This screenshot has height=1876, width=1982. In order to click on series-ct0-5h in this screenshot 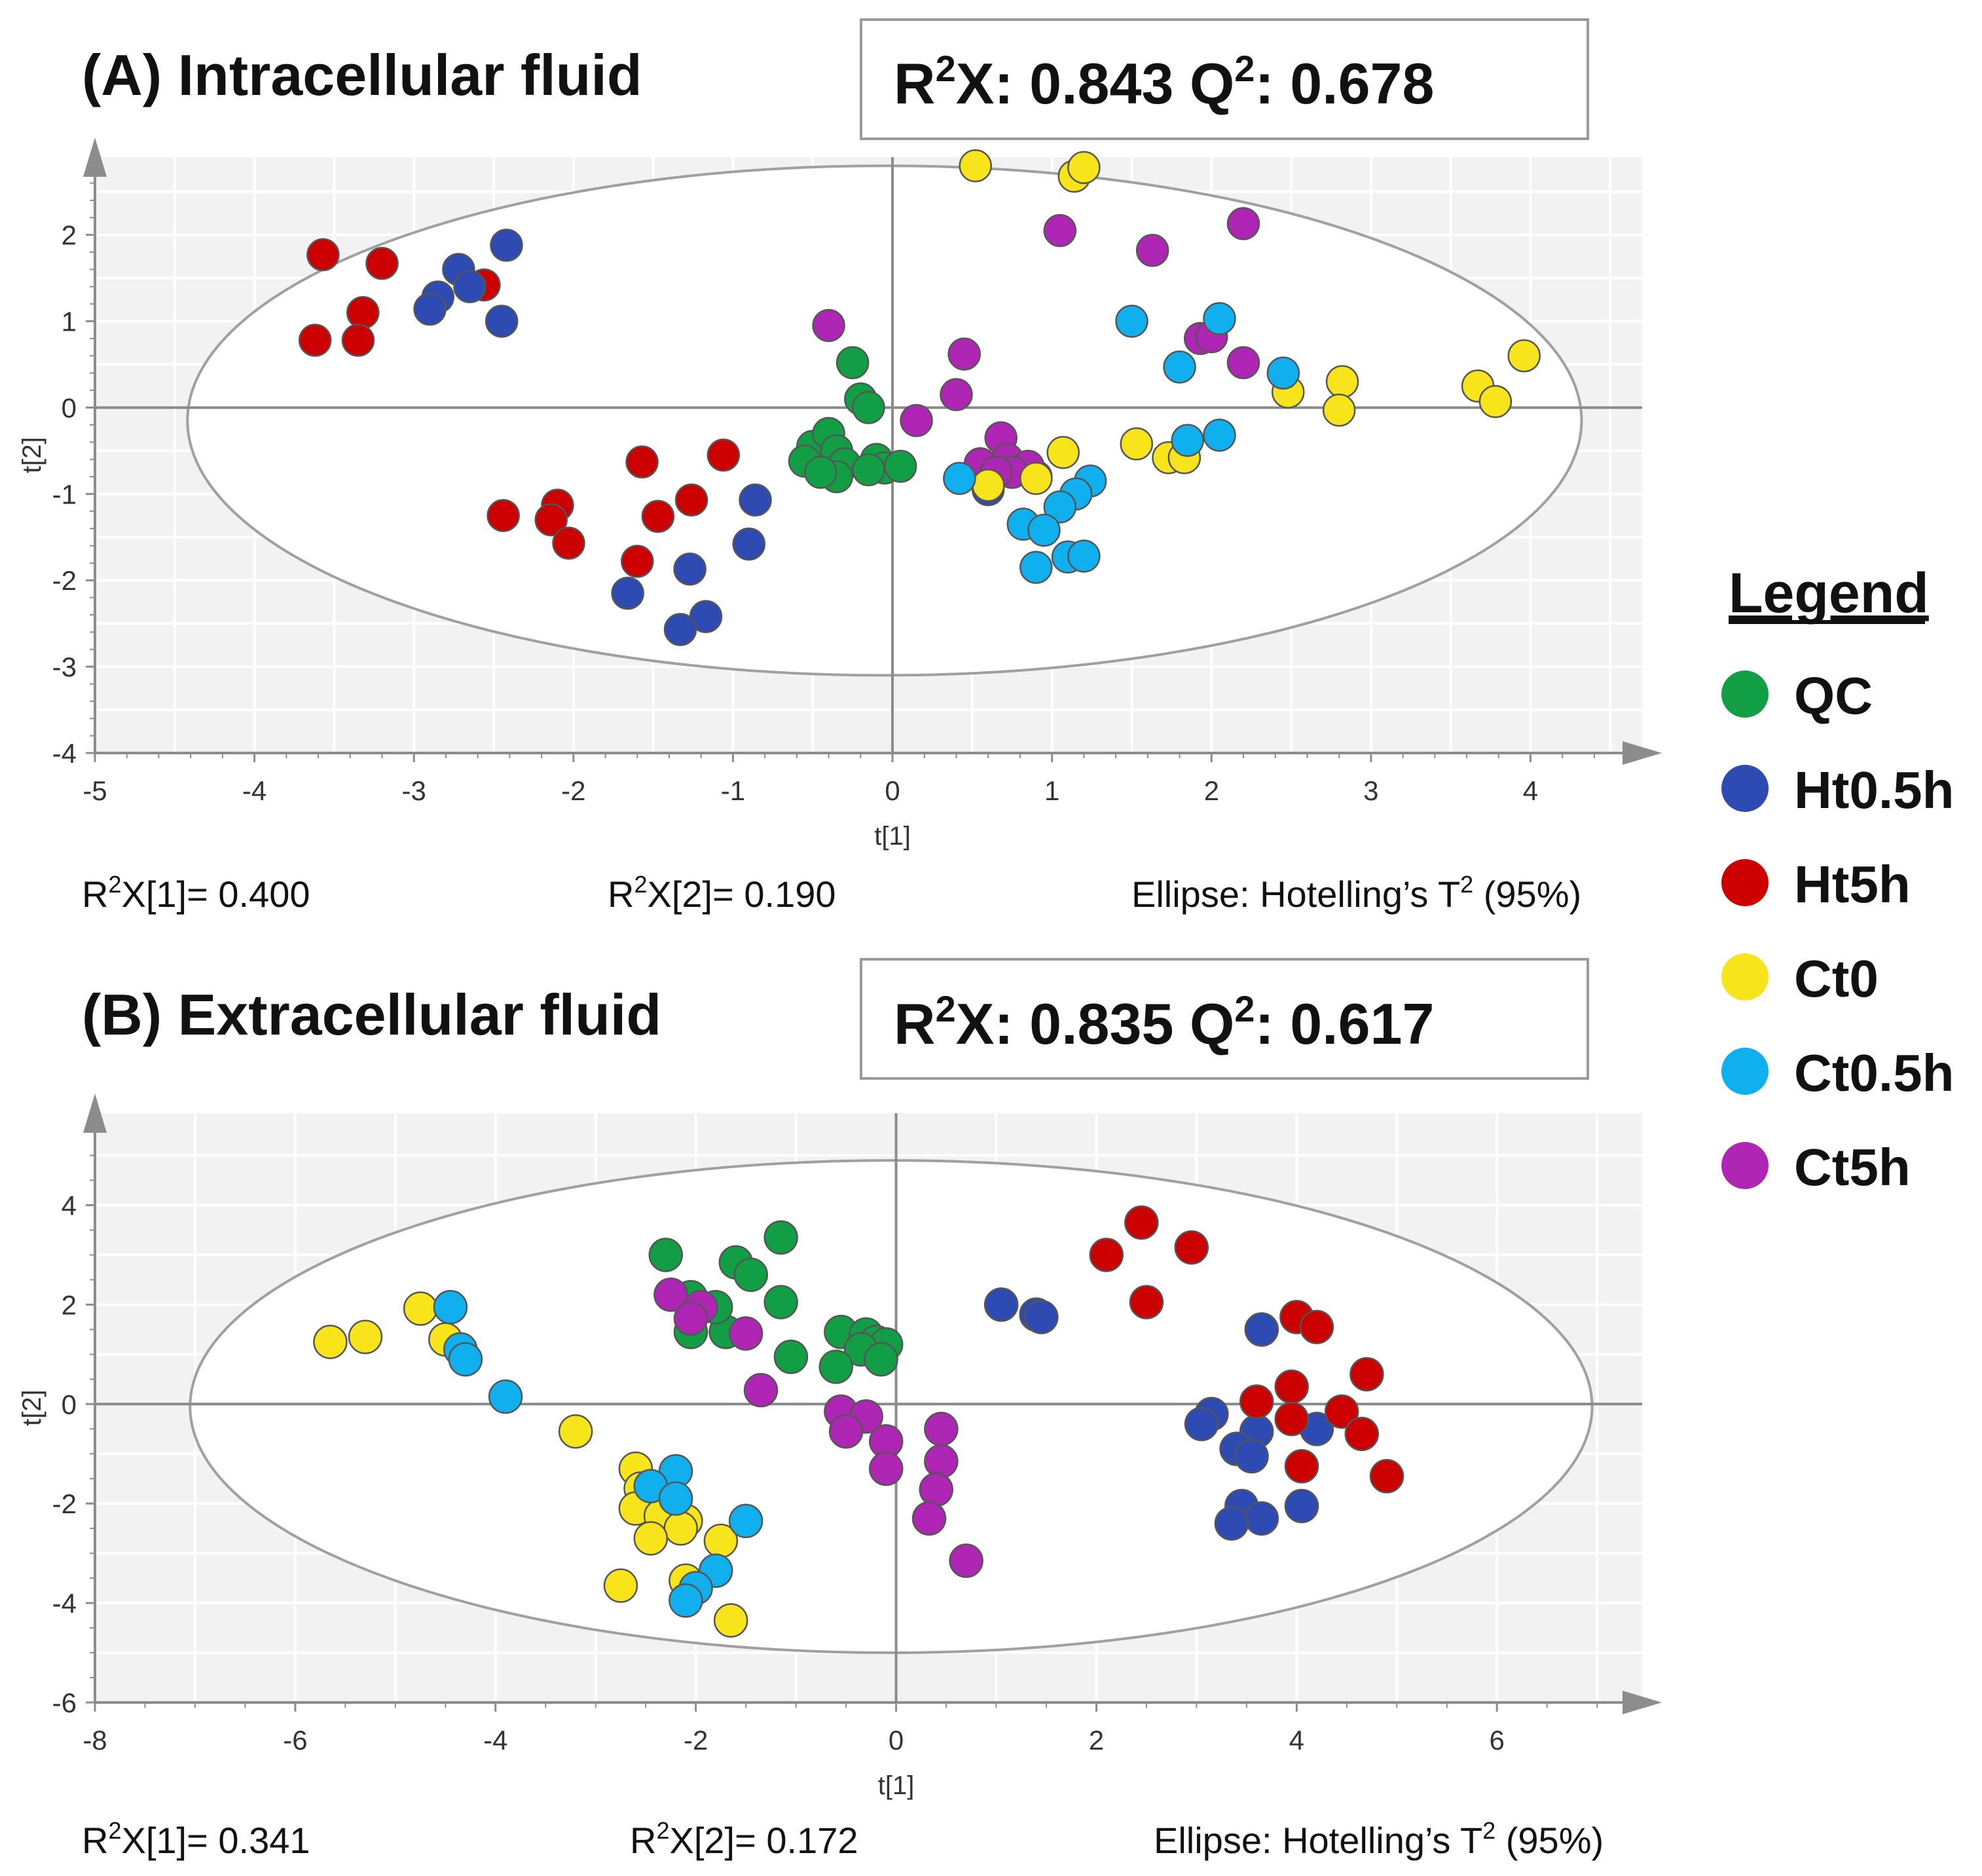, I will do `click(598, 1454)`.